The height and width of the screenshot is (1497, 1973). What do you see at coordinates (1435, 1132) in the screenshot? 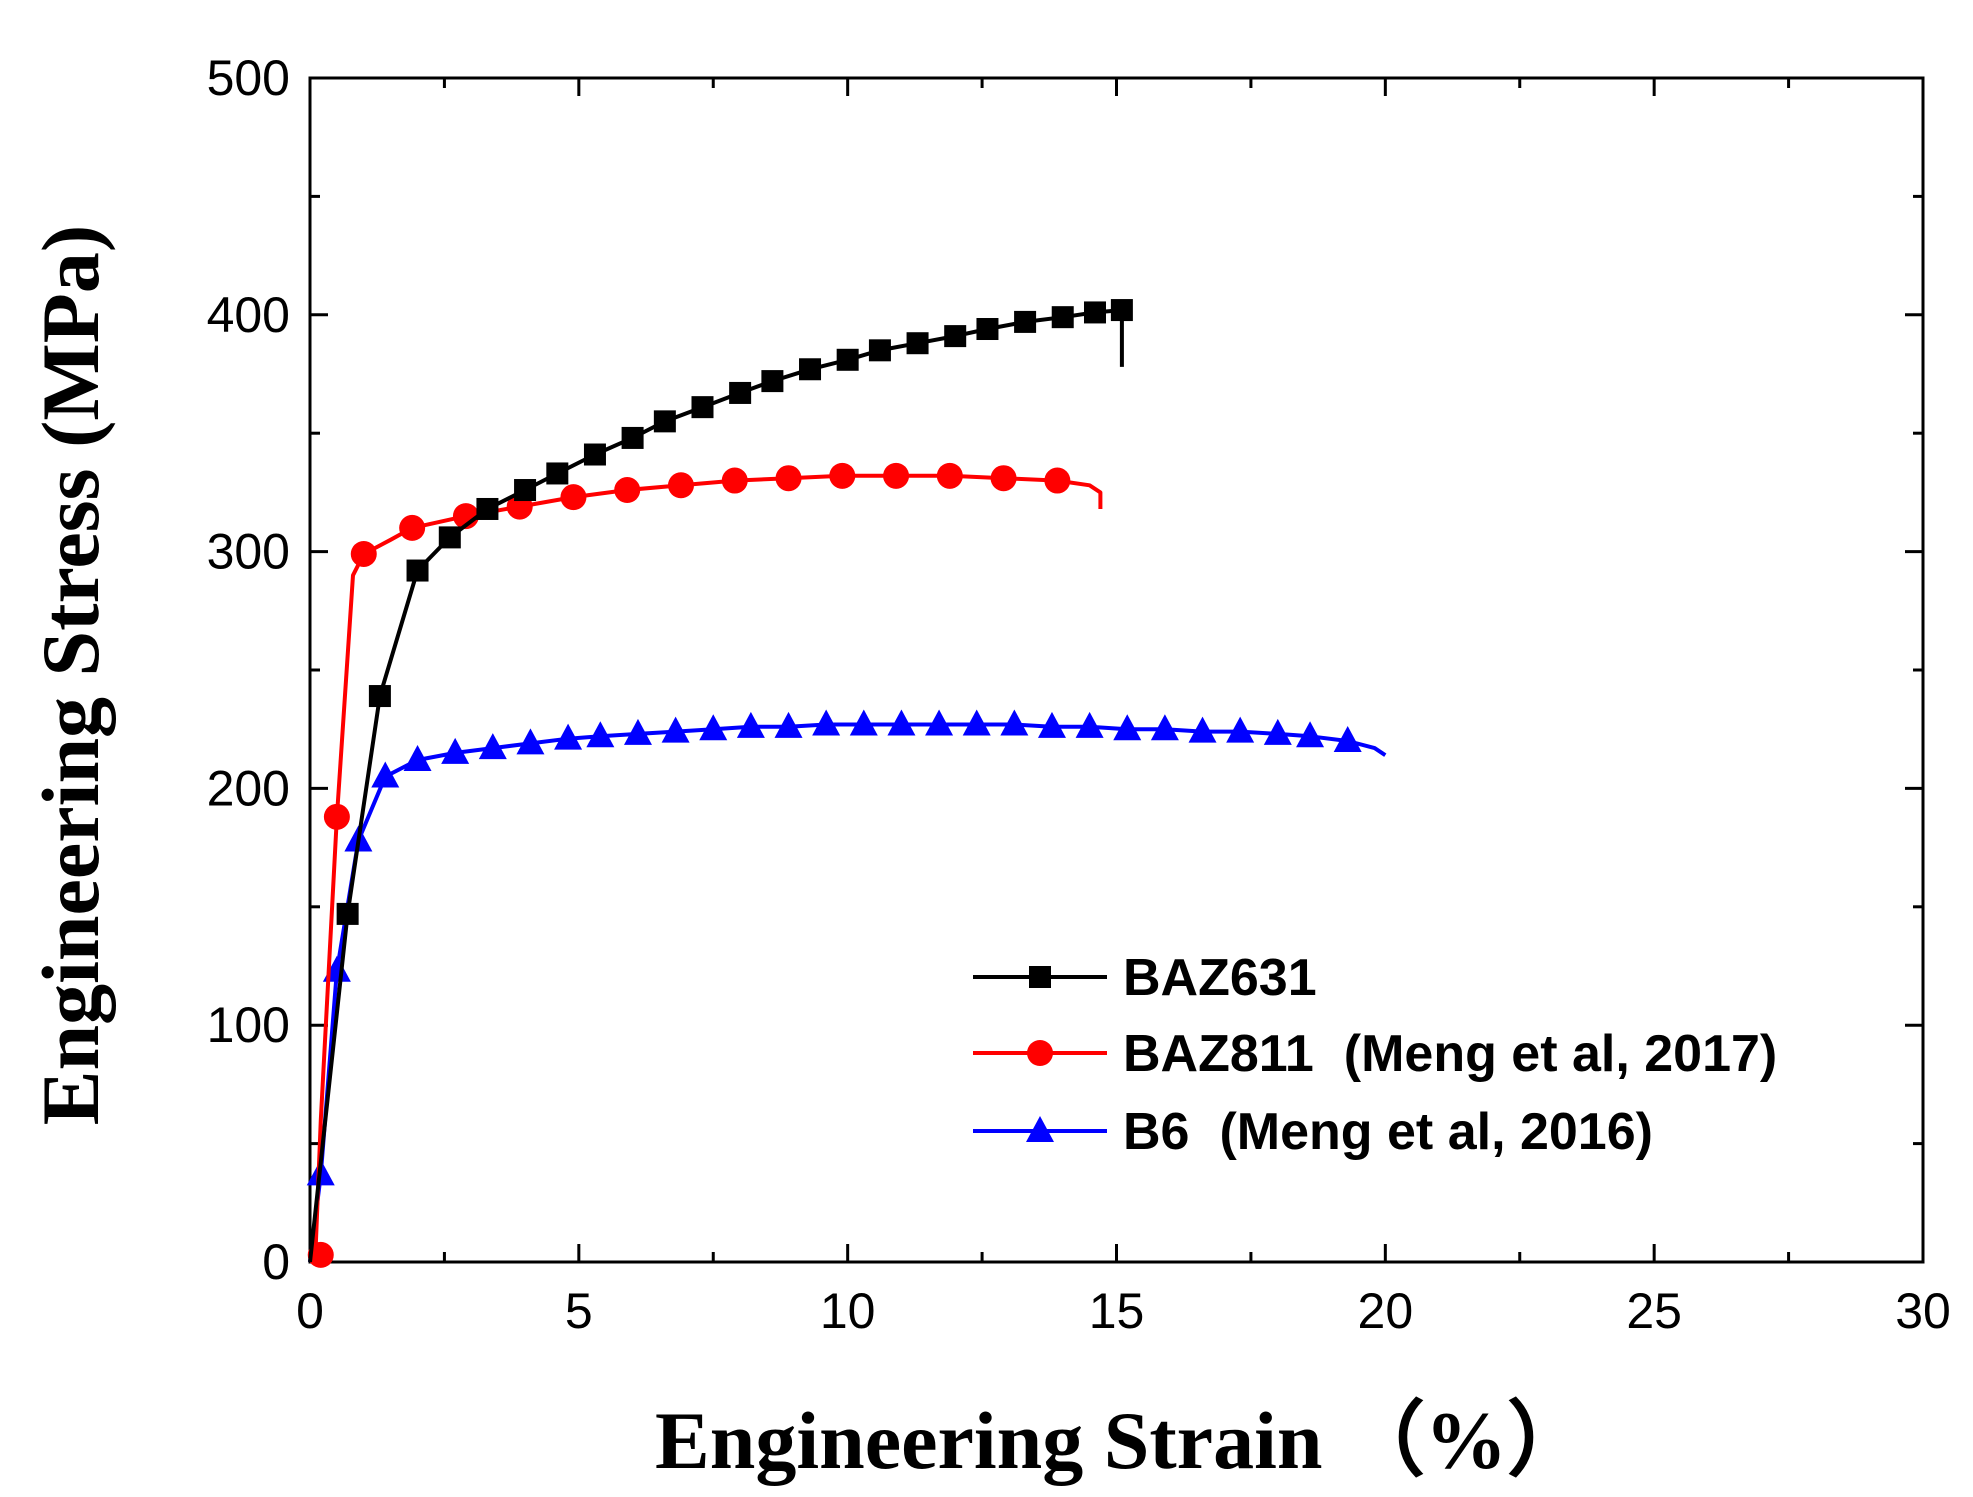
I see `legend-suffix-b6: (Meng et al, 2016)` at bounding box center [1435, 1132].